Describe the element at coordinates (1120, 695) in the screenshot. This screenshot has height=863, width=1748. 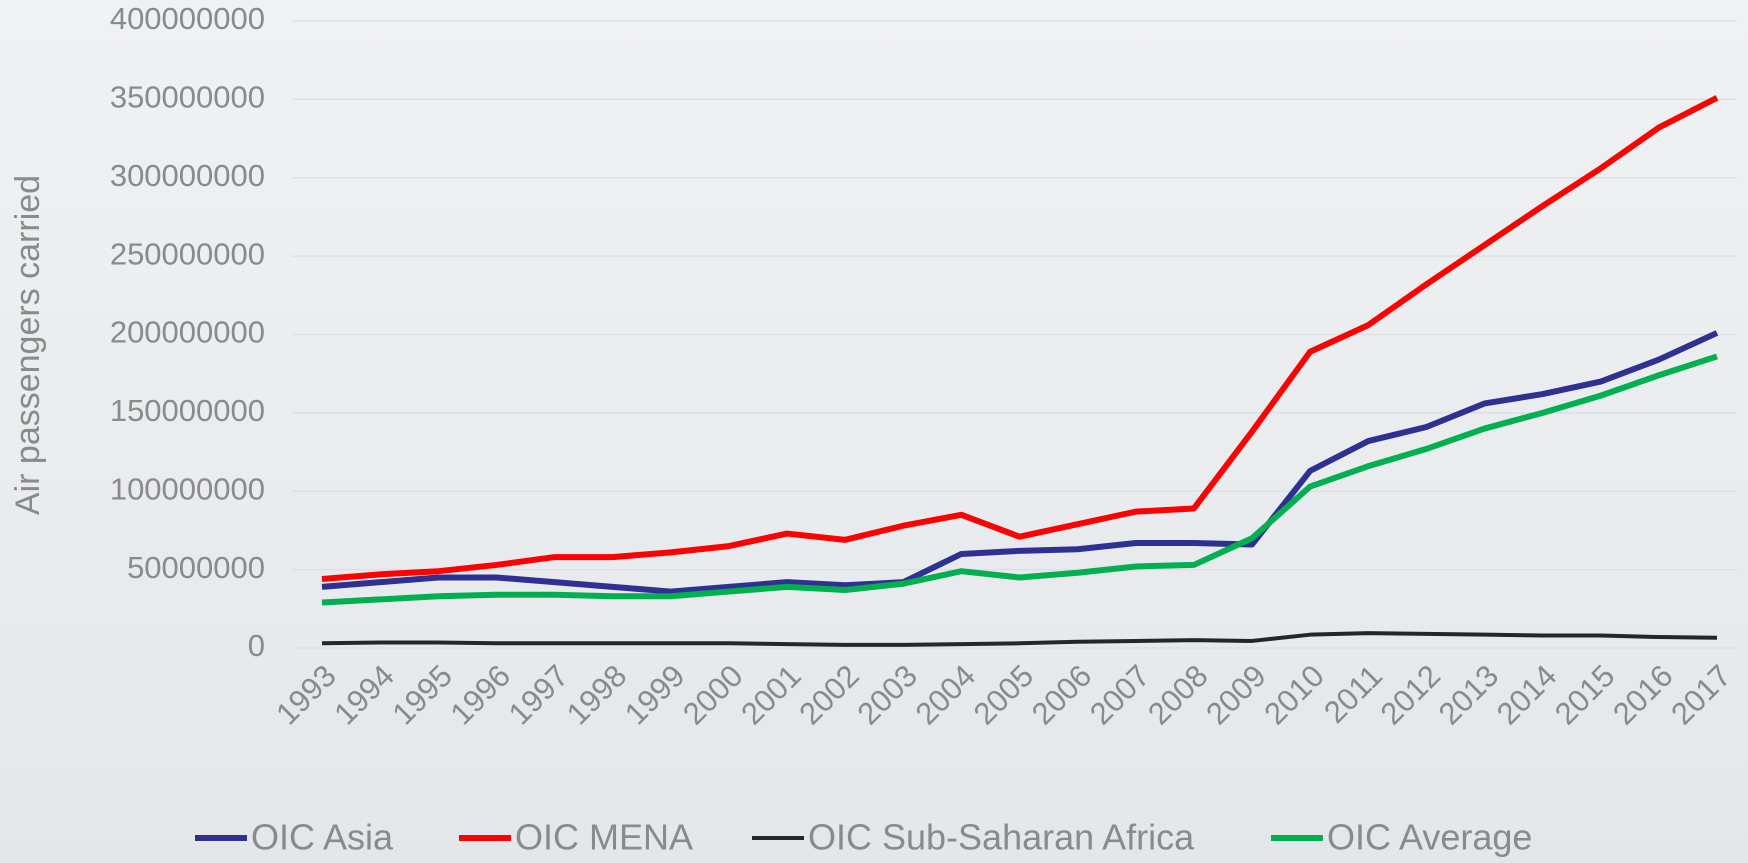
I see `x-tick-label: 2007` at that location.